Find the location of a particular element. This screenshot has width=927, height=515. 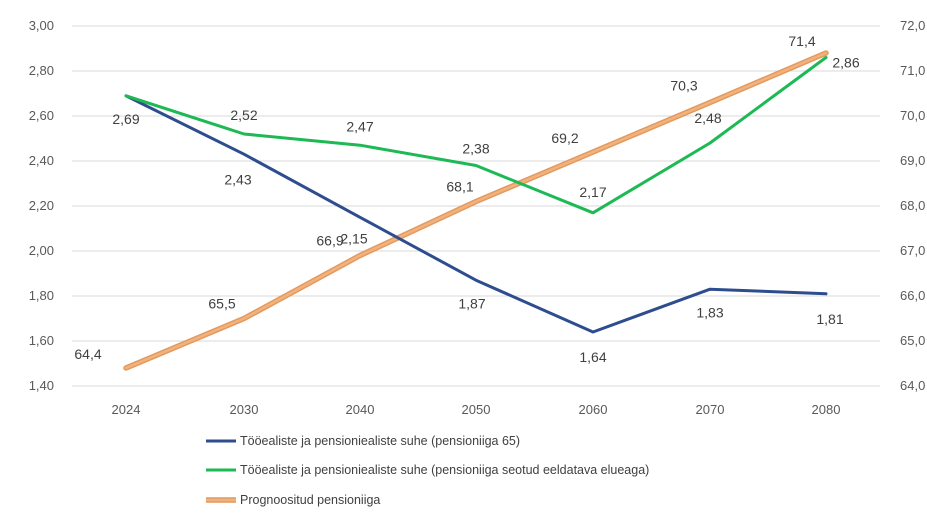

data-label: 2,47 is located at coordinates (359, 126).